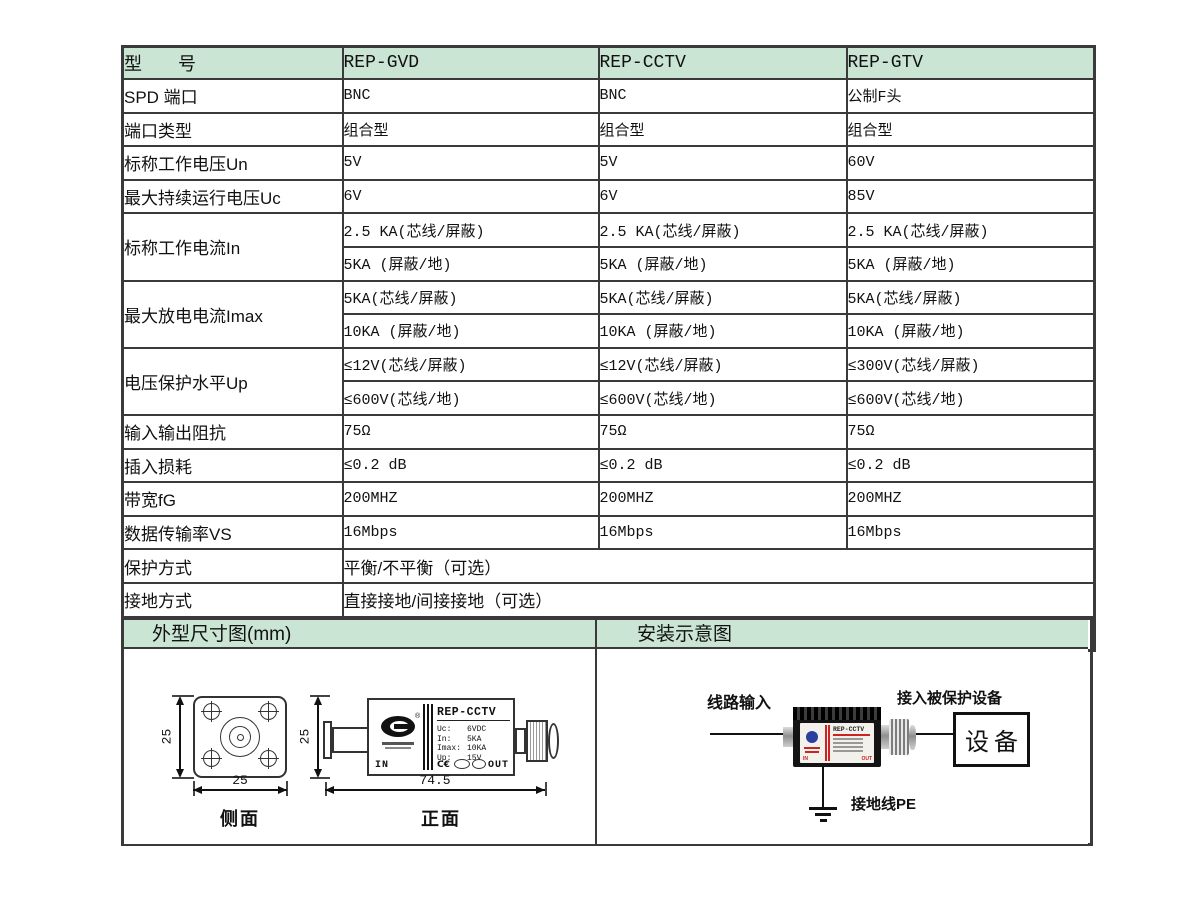 This screenshot has height=900, width=1200. Describe the element at coordinates (842, 634) in the screenshot. I see `installation-section-title: 安装示意图` at that location.